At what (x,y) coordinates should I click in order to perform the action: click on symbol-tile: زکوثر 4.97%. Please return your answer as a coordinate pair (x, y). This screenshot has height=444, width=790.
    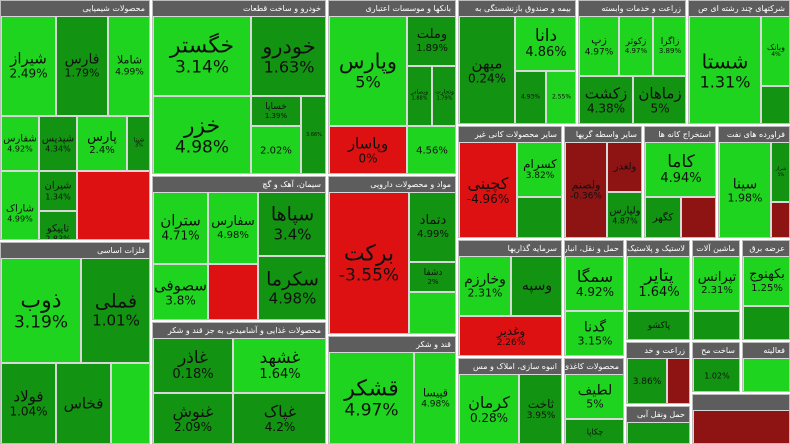
    Looking at the image, I should click on (636, 46).